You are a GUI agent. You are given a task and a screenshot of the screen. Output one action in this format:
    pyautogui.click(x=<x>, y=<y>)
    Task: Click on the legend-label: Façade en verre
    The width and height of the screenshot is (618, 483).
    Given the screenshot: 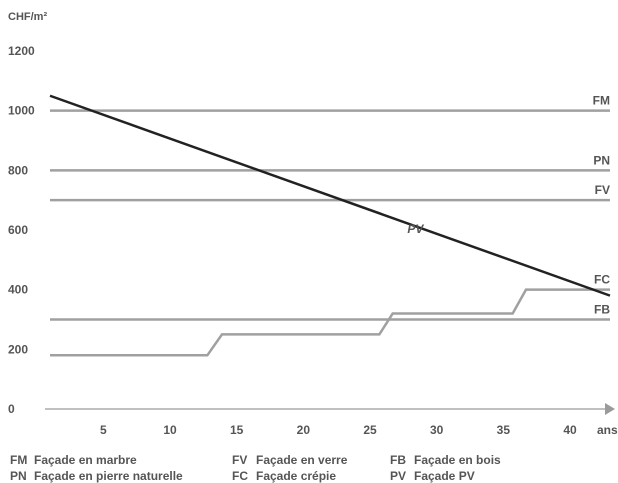 What is the action you would take?
    pyautogui.click(x=302, y=460)
    